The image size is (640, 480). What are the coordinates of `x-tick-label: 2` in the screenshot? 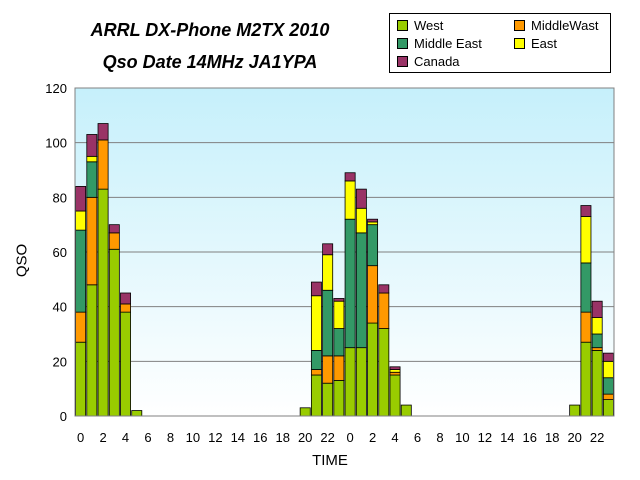 It's located at (102, 437).